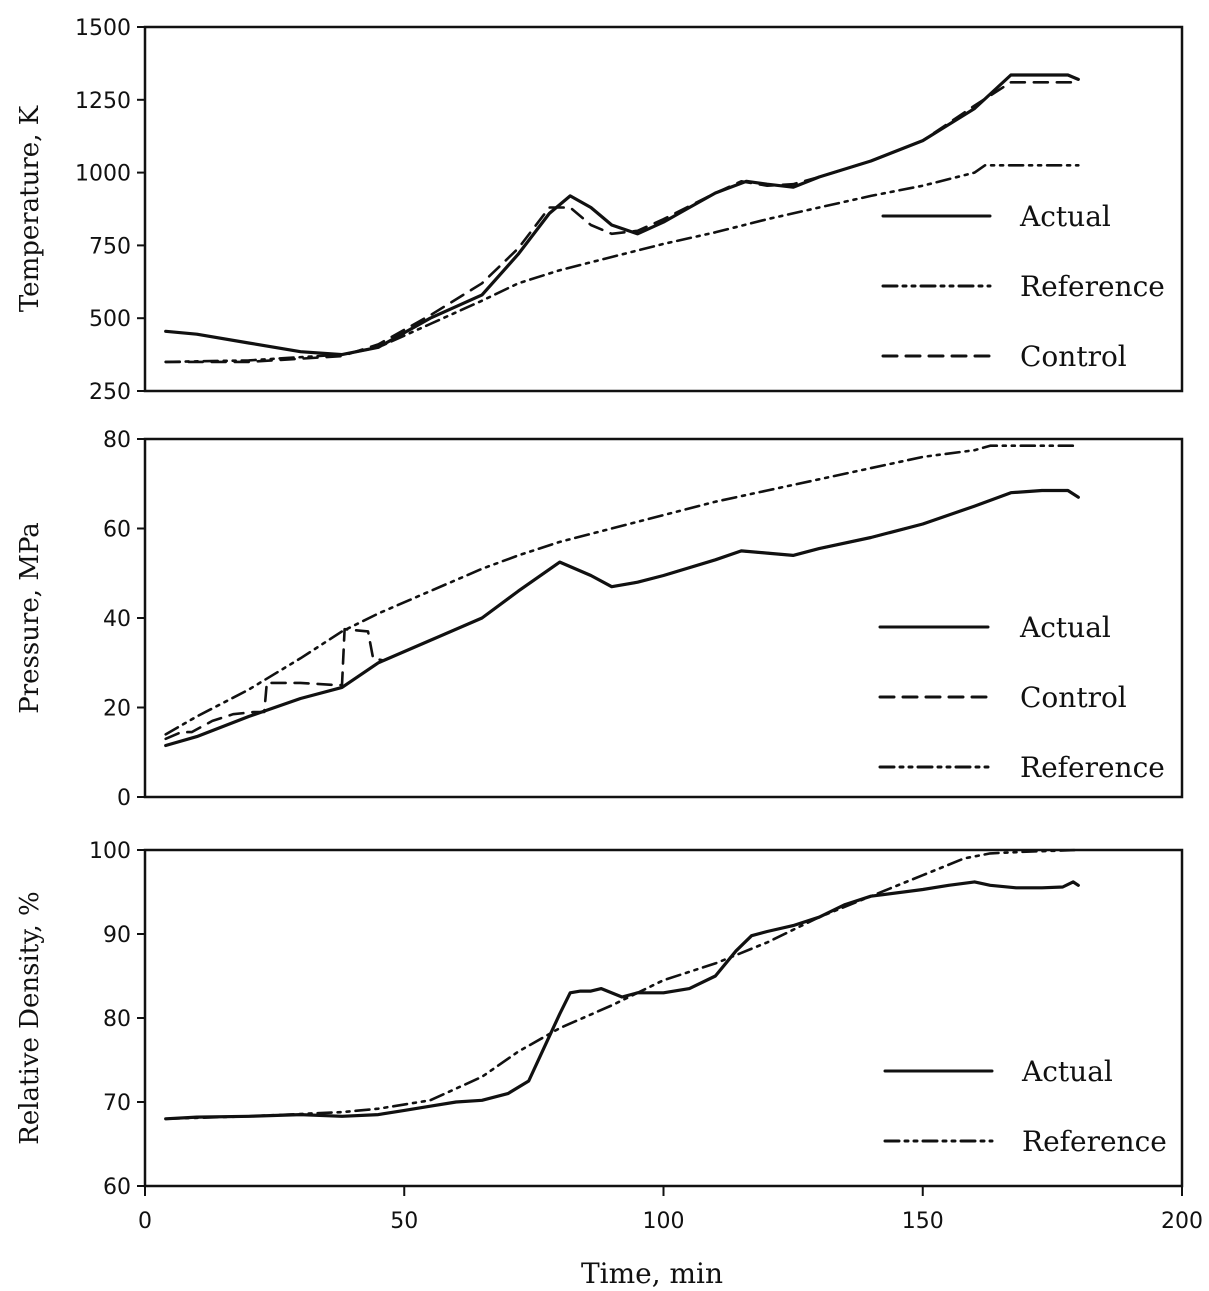  What do you see at coordinates (117, 619) in the screenshot?
I see `pressure-y-tick-label: 40` at bounding box center [117, 619].